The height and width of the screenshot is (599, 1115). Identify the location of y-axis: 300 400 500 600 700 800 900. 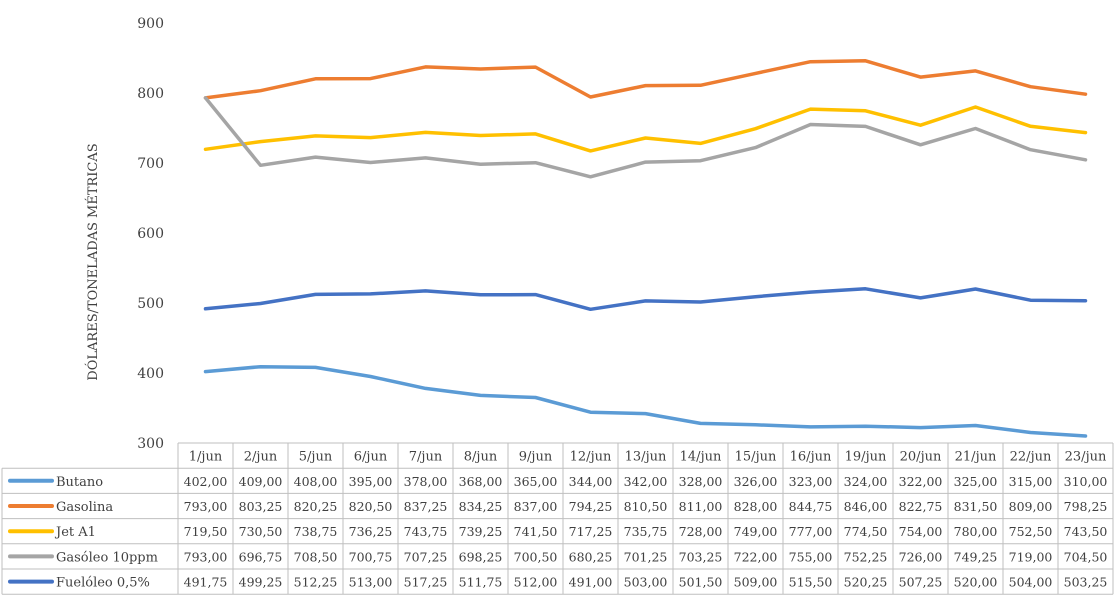
(150, 234).